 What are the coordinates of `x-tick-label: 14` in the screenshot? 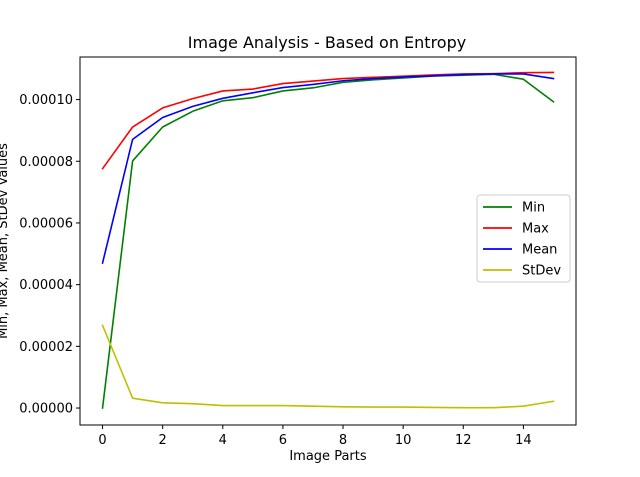 It's located at (523, 440).